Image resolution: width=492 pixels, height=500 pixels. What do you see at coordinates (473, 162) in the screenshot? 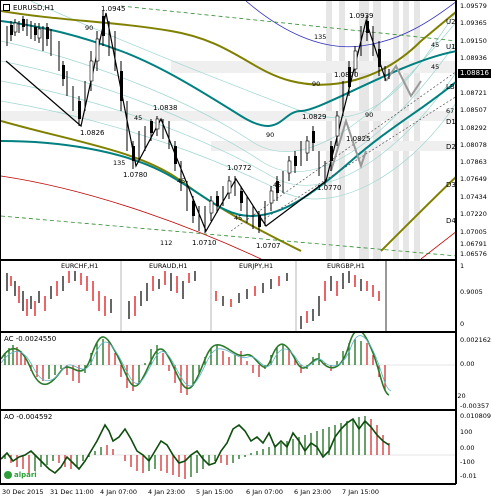
I see `price-tick: 1.07863` at bounding box center [473, 162].